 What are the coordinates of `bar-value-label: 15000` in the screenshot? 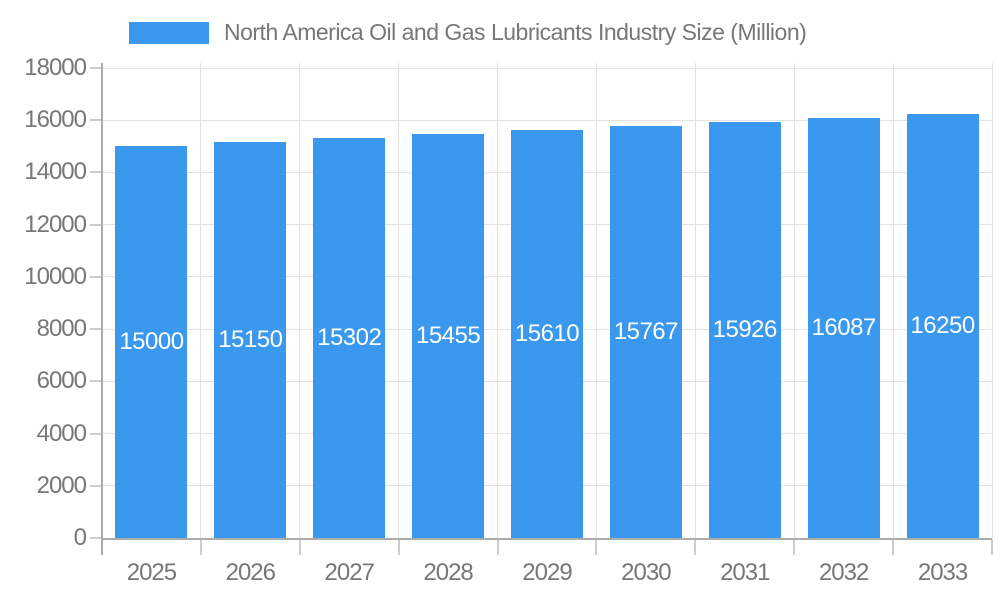 It's located at (151, 342).